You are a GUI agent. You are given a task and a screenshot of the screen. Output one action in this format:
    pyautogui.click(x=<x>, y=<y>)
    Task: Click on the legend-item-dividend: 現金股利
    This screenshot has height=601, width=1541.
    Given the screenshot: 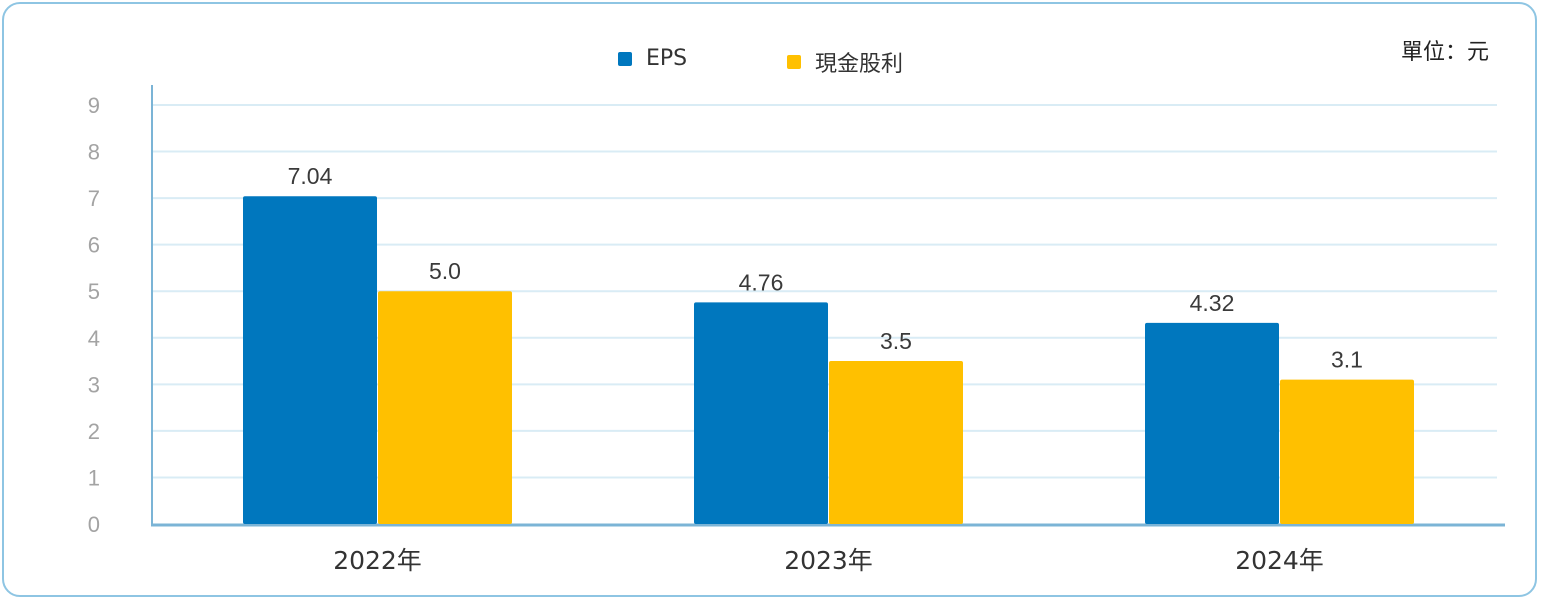 What is the action you would take?
    pyautogui.click(x=845, y=62)
    